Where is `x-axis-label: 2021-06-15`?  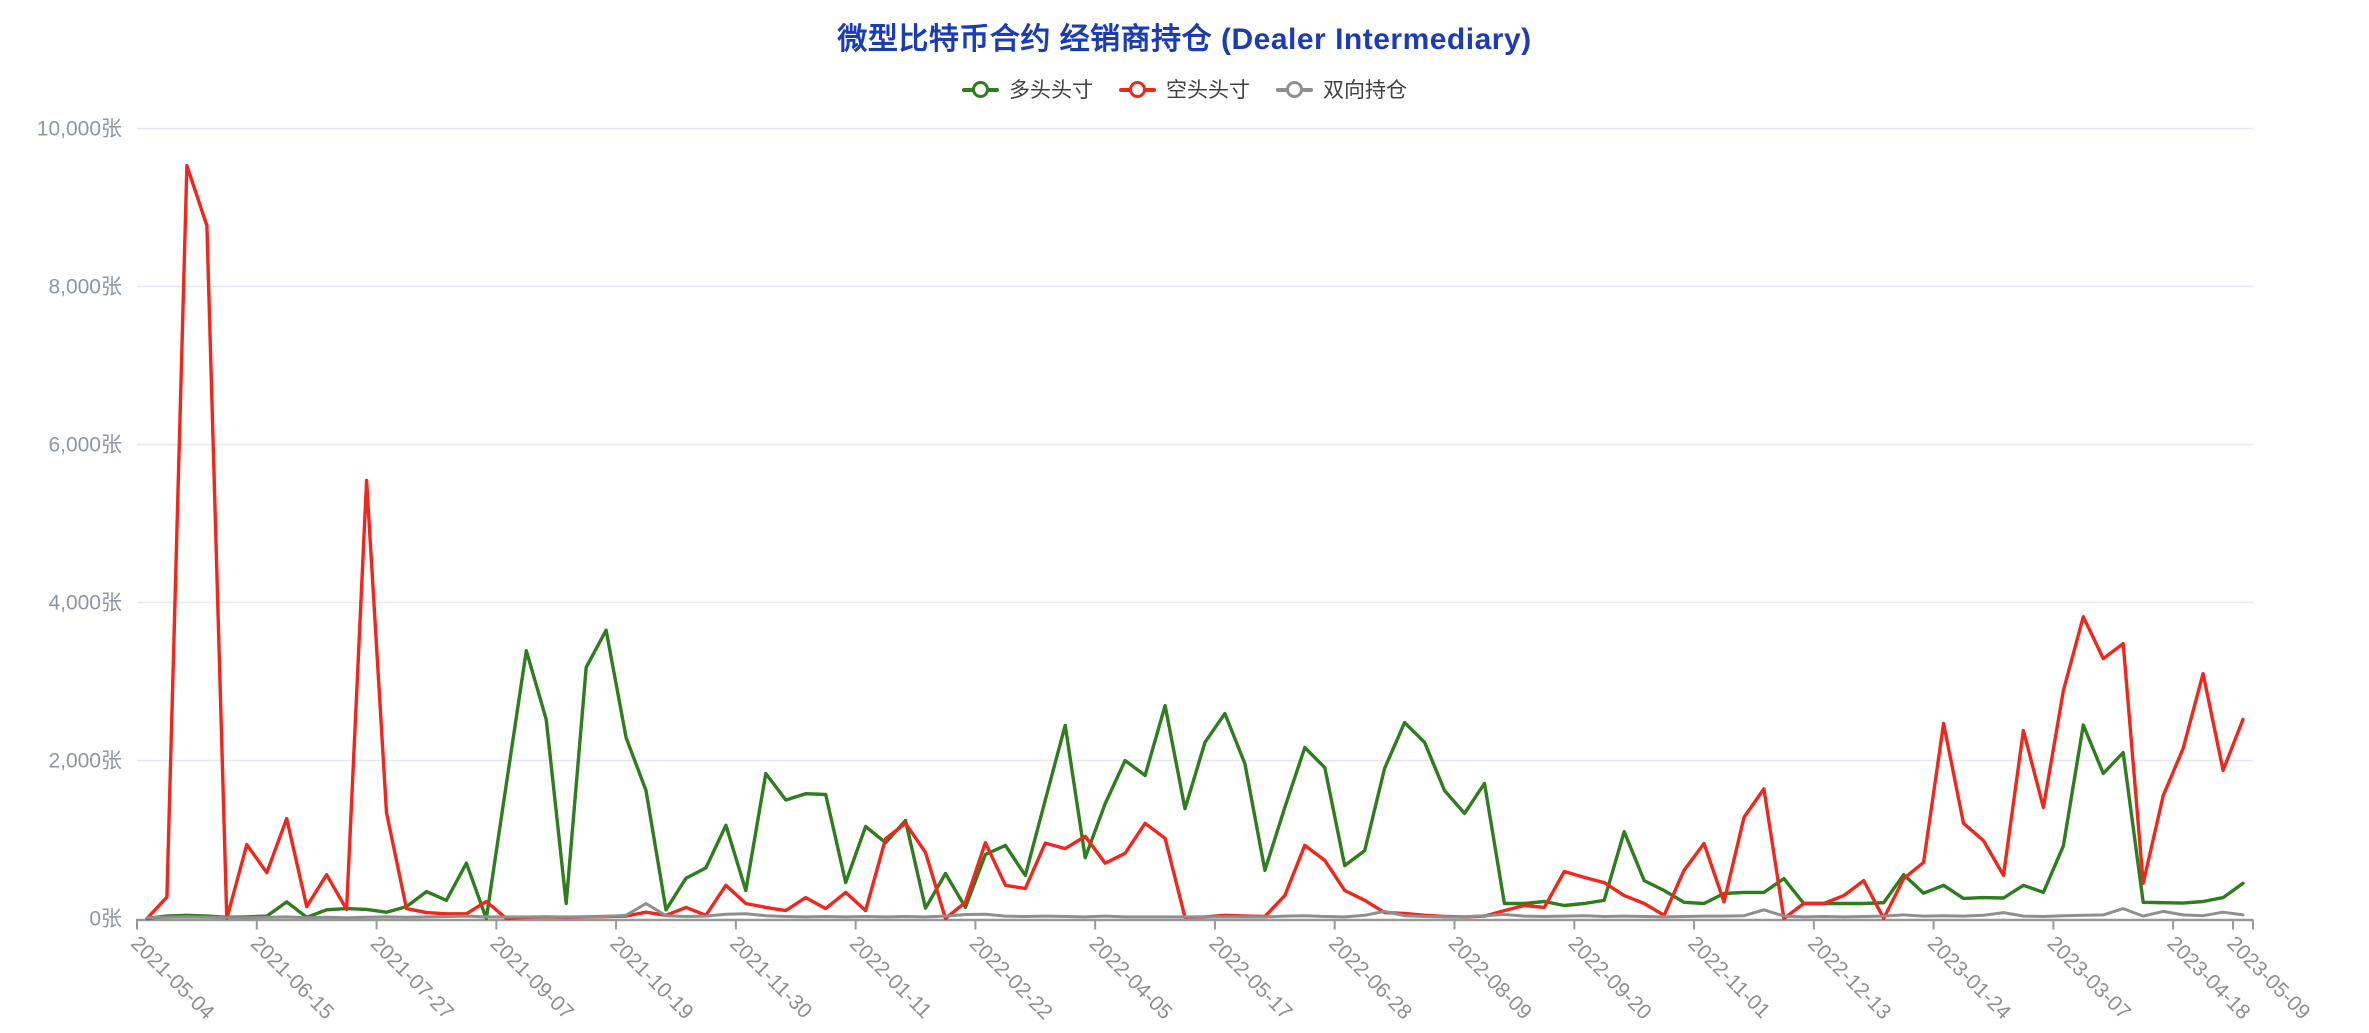 x-axis-label: 2021-06-15 is located at coordinates (292, 978).